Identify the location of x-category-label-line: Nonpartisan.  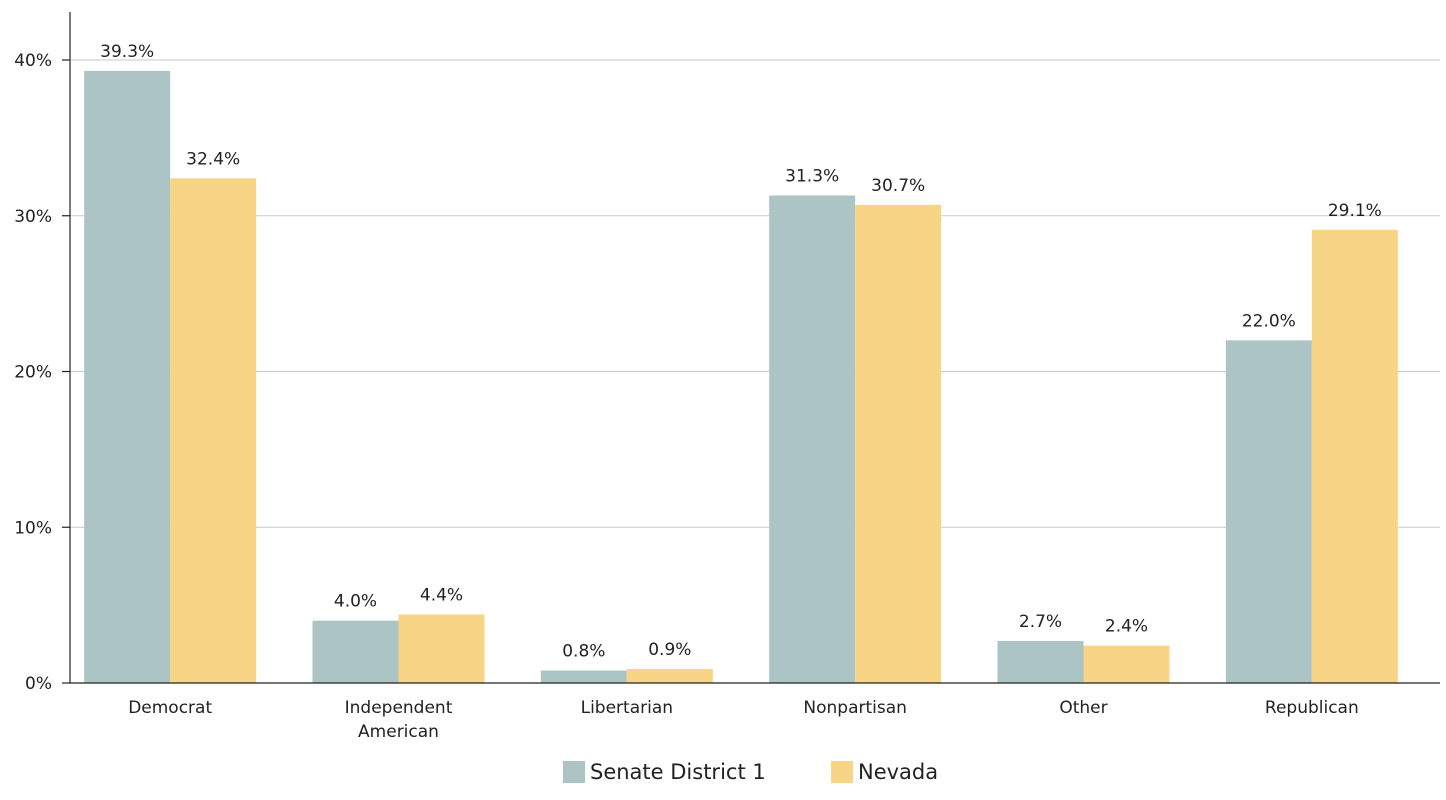
(855, 708).